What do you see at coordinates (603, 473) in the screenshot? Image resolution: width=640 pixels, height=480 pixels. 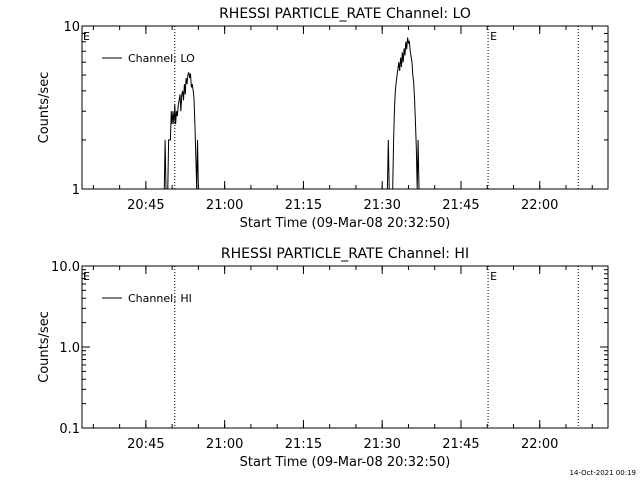 I see `footer-timestamp: 14-Oct-2021 00:19` at bounding box center [603, 473].